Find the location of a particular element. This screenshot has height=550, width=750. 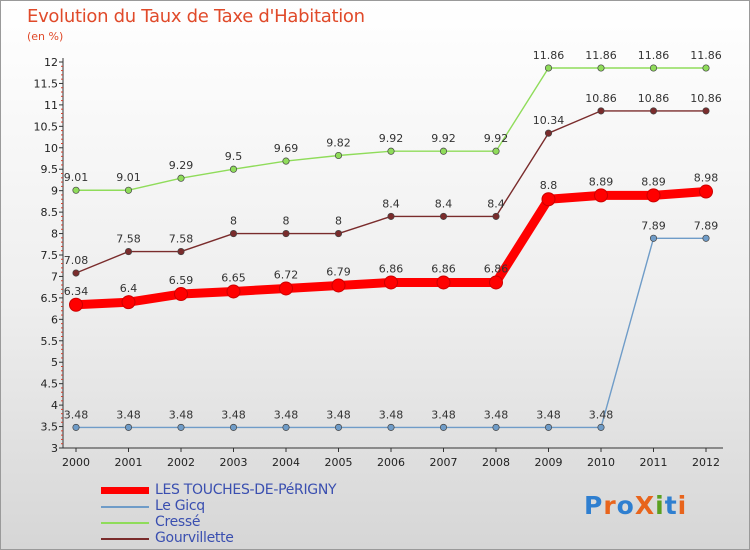

y-tick-label: 5.5 is located at coordinates (50, 341).